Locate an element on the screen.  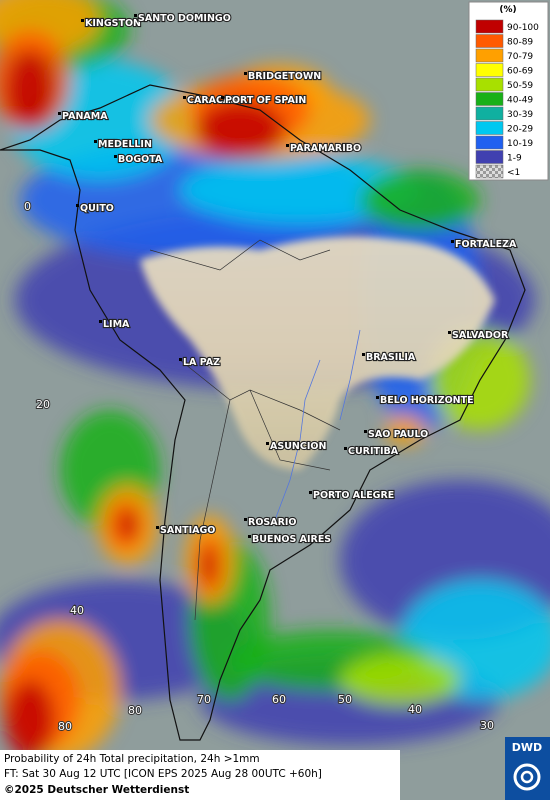
grid-label: 50 is located at coordinates (345, 699).